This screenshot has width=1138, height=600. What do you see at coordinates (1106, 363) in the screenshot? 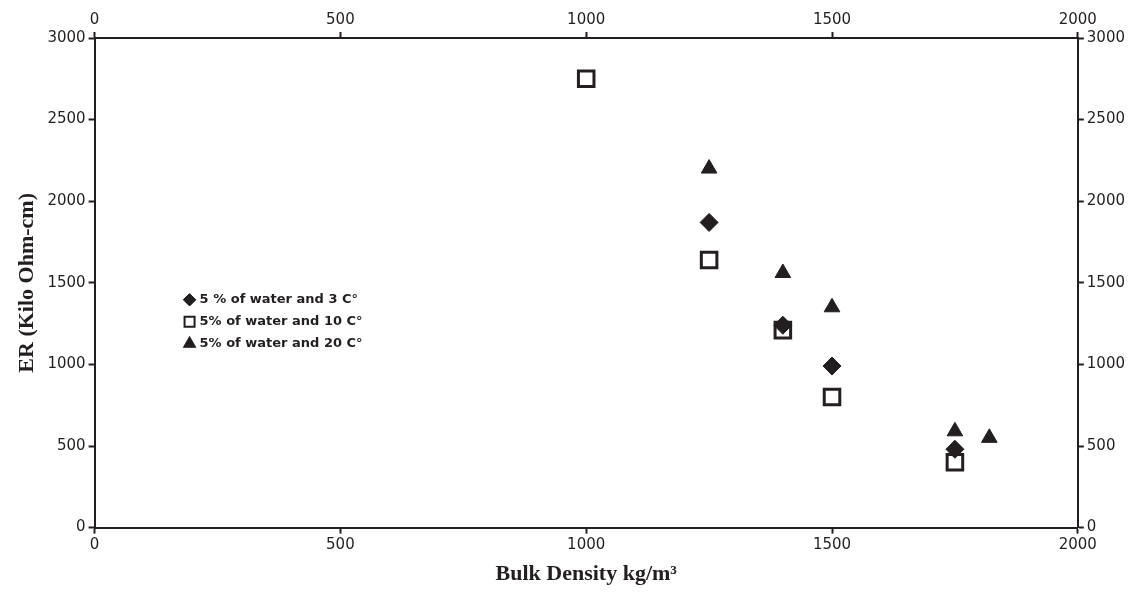
I see `y2-tick-label: 1000` at bounding box center [1106, 363].